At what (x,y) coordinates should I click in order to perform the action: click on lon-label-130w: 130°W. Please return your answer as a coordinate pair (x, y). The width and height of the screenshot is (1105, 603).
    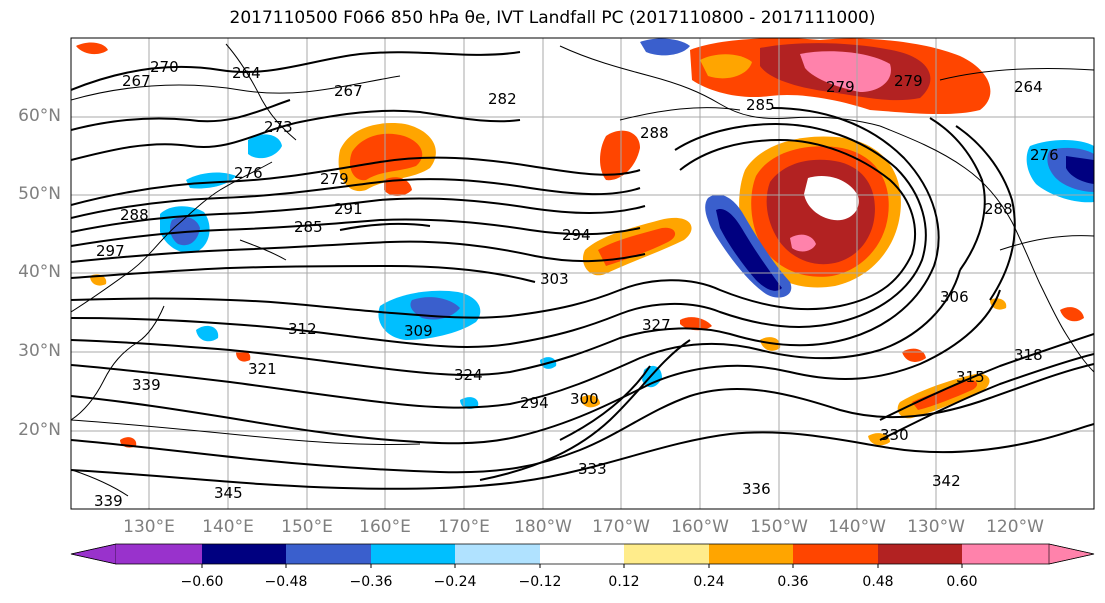
    Looking at the image, I should click on (936, 527).